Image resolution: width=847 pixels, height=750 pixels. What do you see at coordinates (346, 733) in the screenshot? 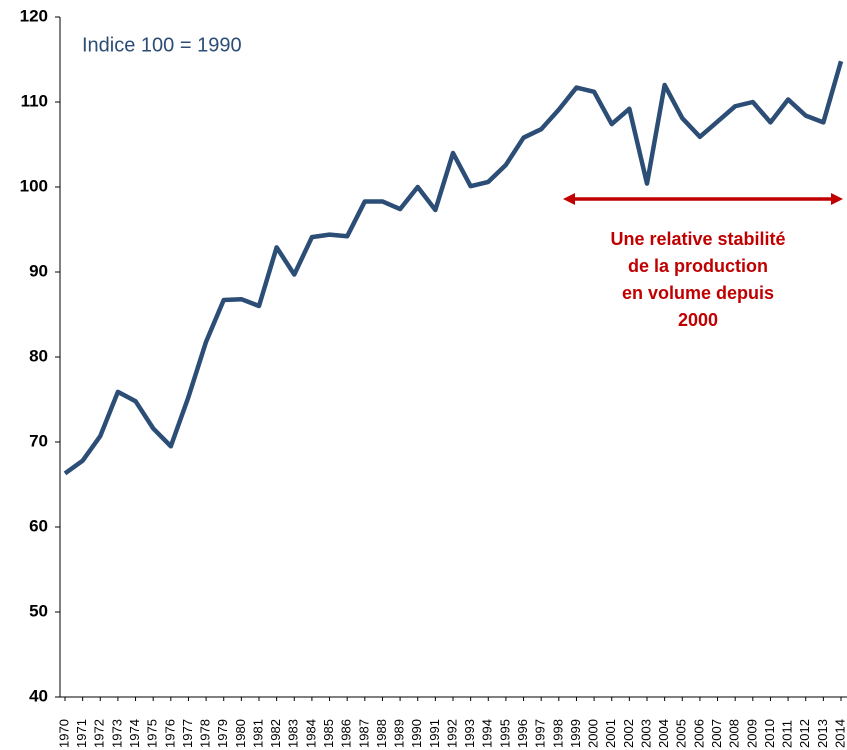
I see `x-tick-label: 1986` at bounding box center [346, 733].